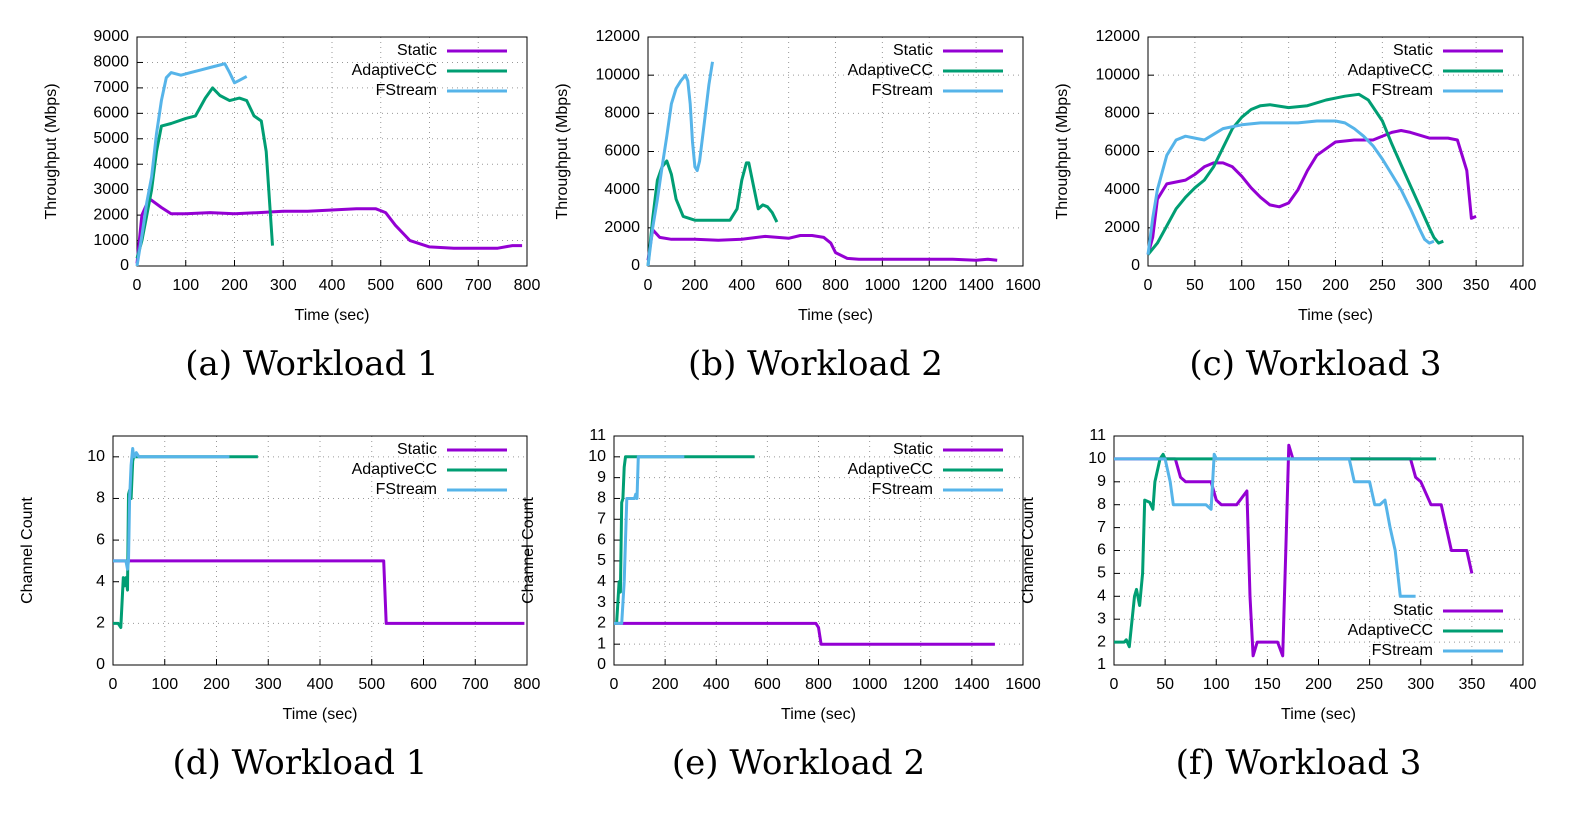 The image size is (1580, 821). I want to click on y-tick-label: 5000, so click(111, 138).